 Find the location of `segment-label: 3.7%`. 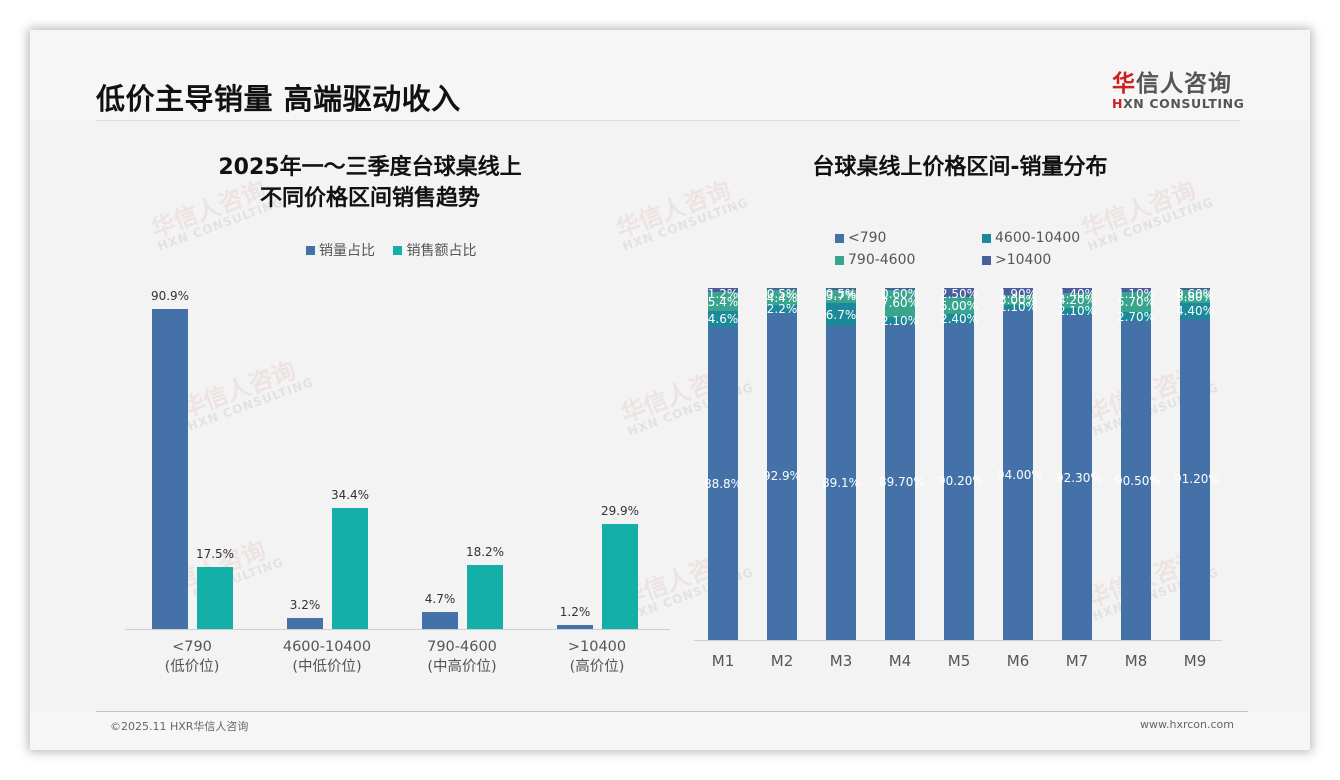

segment-label: 3.7% is located at coordinates (841, 296).